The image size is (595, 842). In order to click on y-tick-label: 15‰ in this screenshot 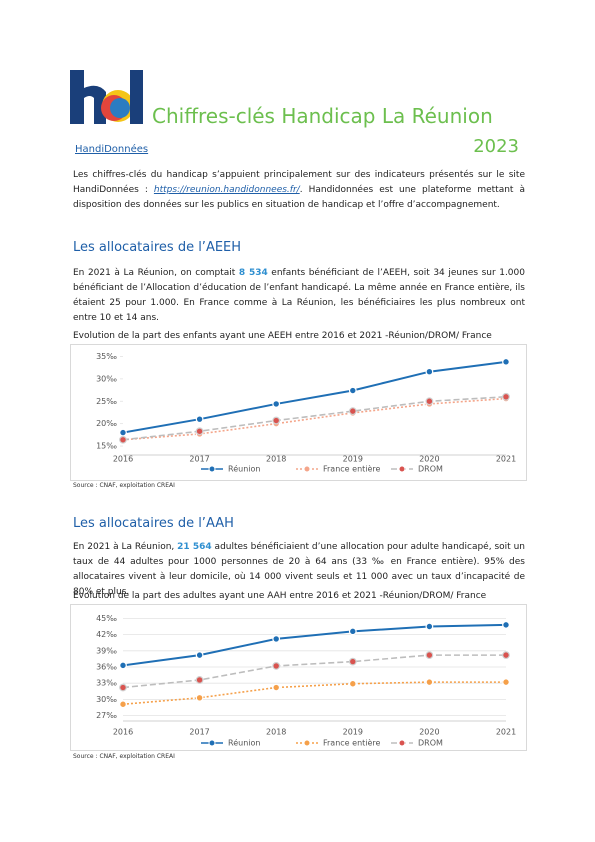, I will do `click(106, 446)`.